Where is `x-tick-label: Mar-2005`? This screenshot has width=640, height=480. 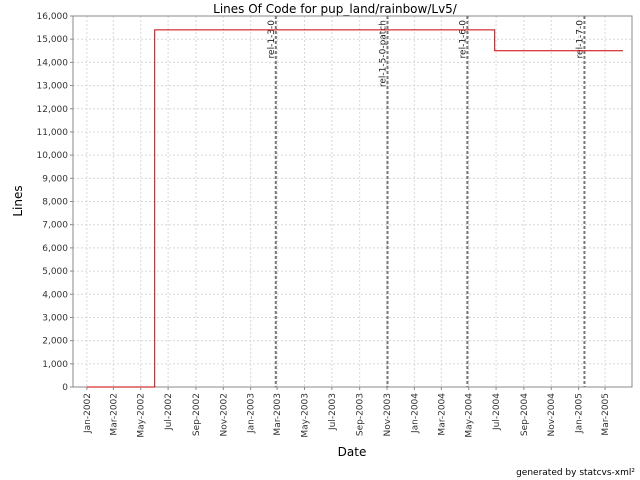
x-tick-label: Mar-2005 is located at coordinates (606, 414).